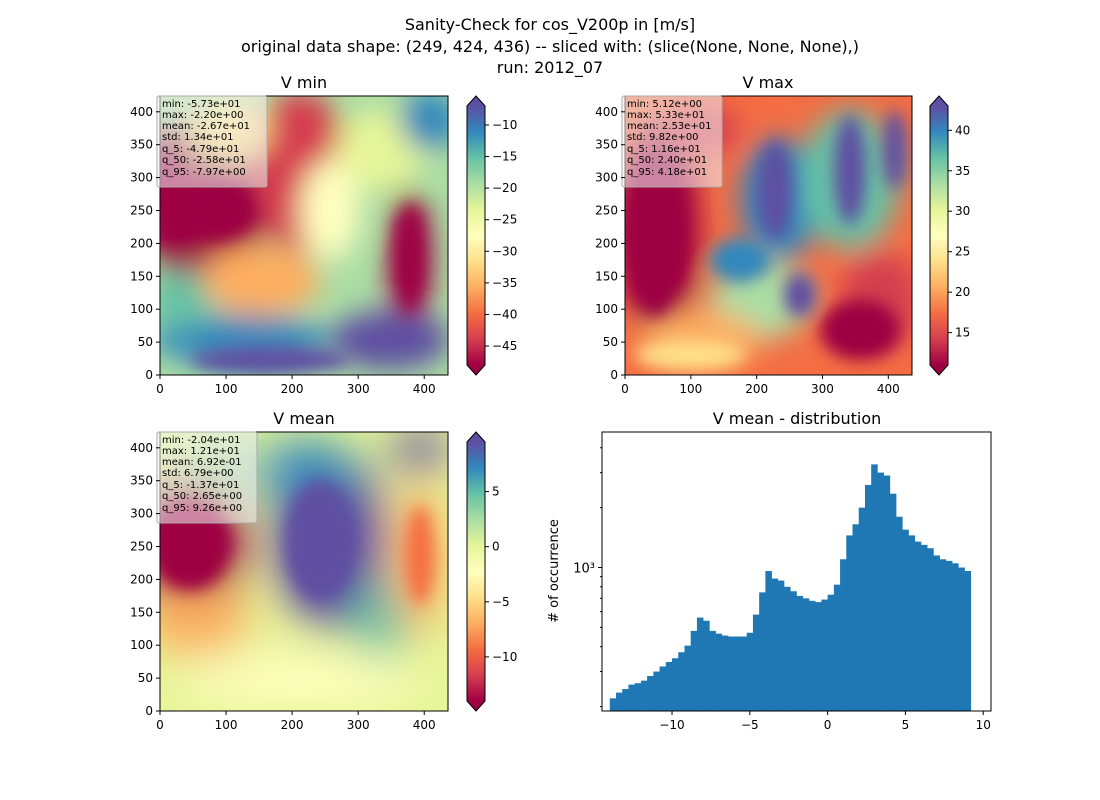  I want to click on vmin-colorbar-extend-top, so click(476, 101).